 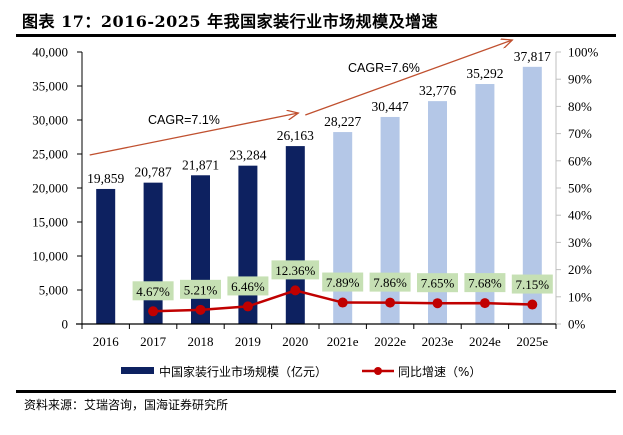 What do you see at coordinates (390, 220) in the screenshot?
I see `bar-2022e` at bounding box center [390, 220].